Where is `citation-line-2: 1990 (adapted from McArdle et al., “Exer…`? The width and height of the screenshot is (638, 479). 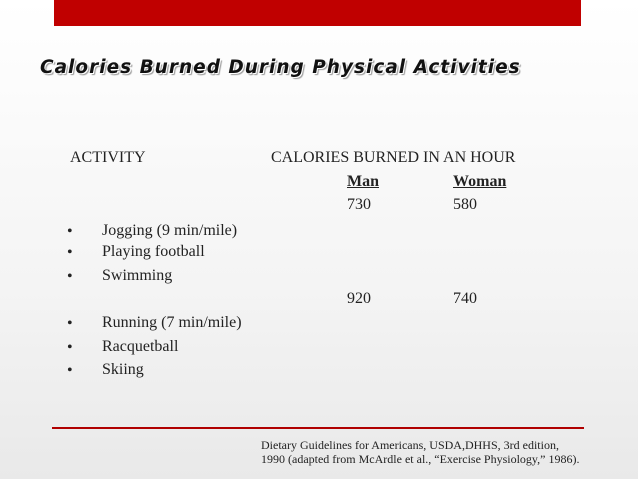
citation-line-2: 1990 (adapted from McArdle et al., “Exer… is located at coordinates (420, 459).